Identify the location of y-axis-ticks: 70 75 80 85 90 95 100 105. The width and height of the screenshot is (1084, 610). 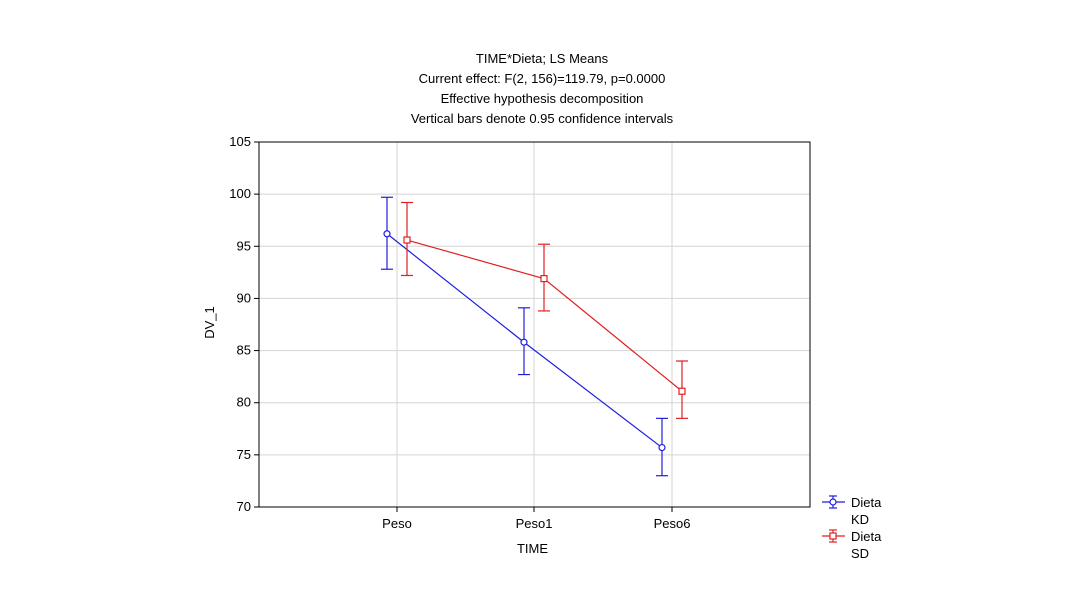
(244, 324).